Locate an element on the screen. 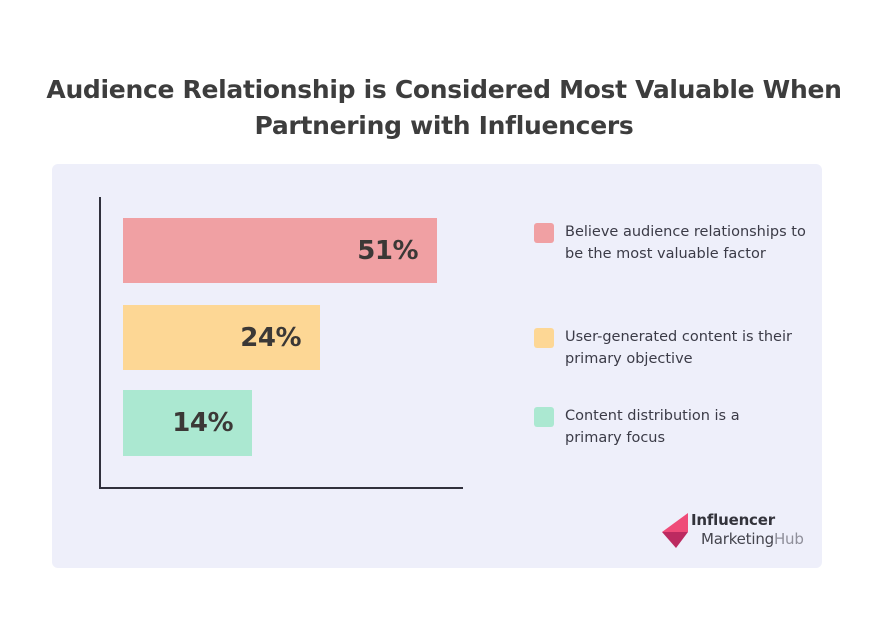  legend-swatch-yellow is located at coordinates (544, 338).